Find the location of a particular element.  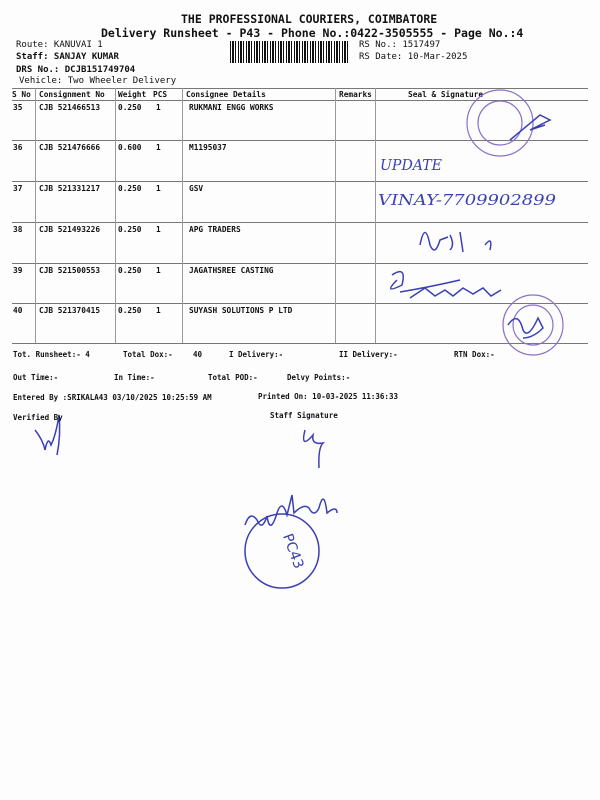

barcode is located at coordinates (289, 52).